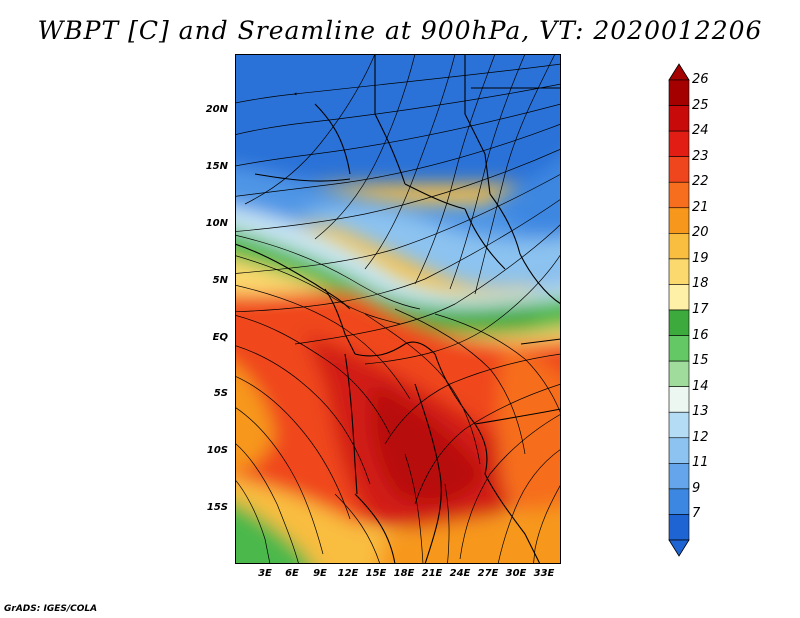 The image size is (800, 618). Describe the element at coordinates (700, 335) in the screenshot. I see `colorbar-label: 16` at that location.